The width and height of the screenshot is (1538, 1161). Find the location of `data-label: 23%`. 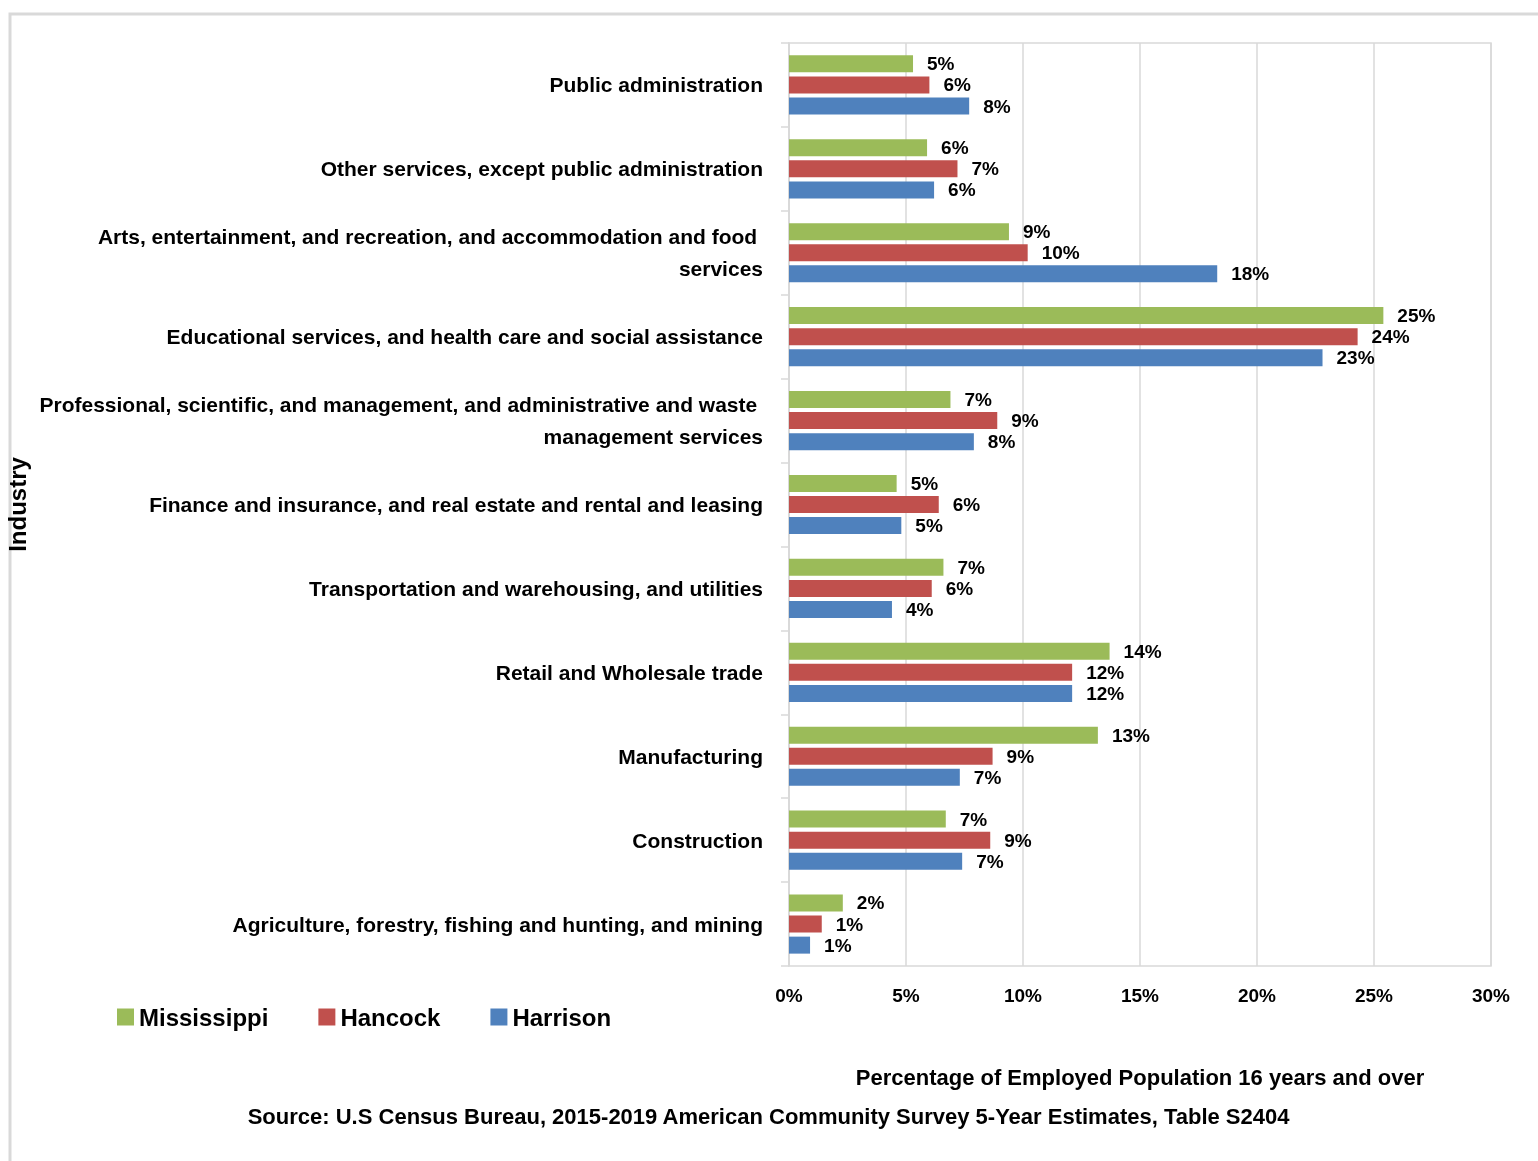

data-label: 23% is located at coordinates (1355, 358).